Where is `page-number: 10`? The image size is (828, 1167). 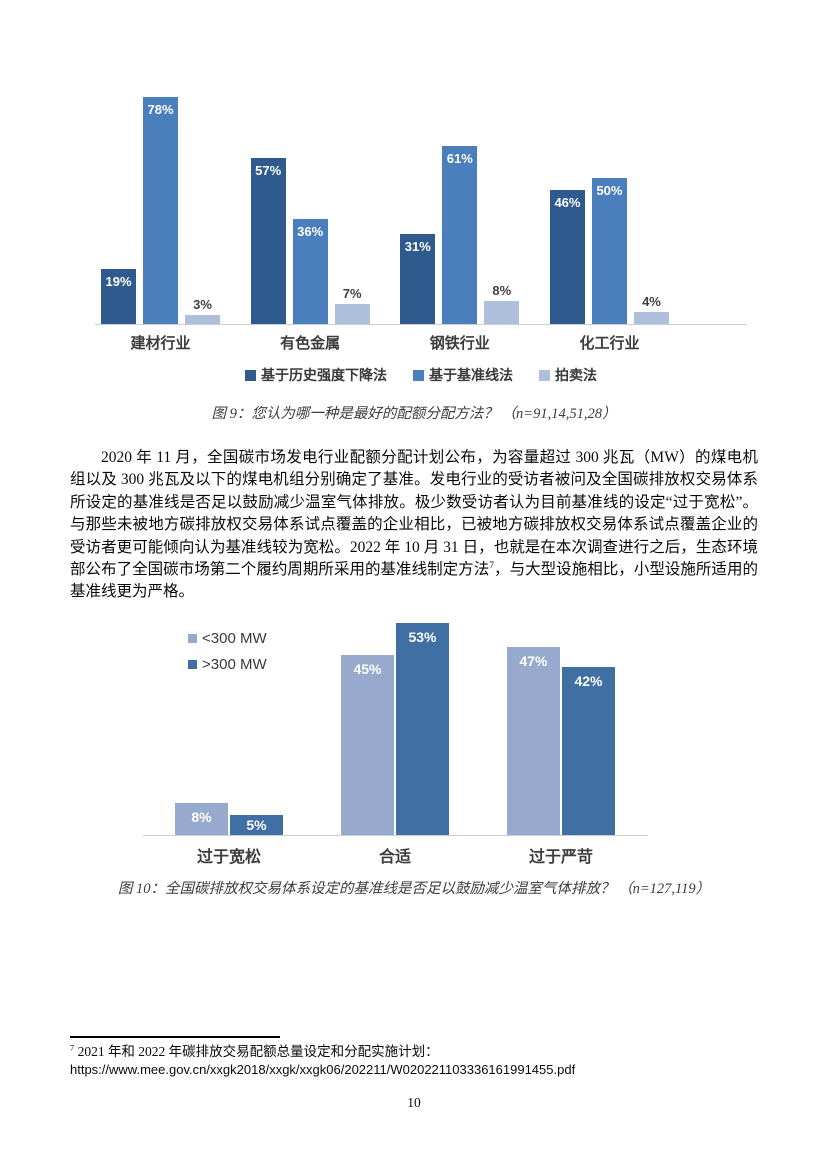 page-number: 10 is located at coordinates (414, 1102).